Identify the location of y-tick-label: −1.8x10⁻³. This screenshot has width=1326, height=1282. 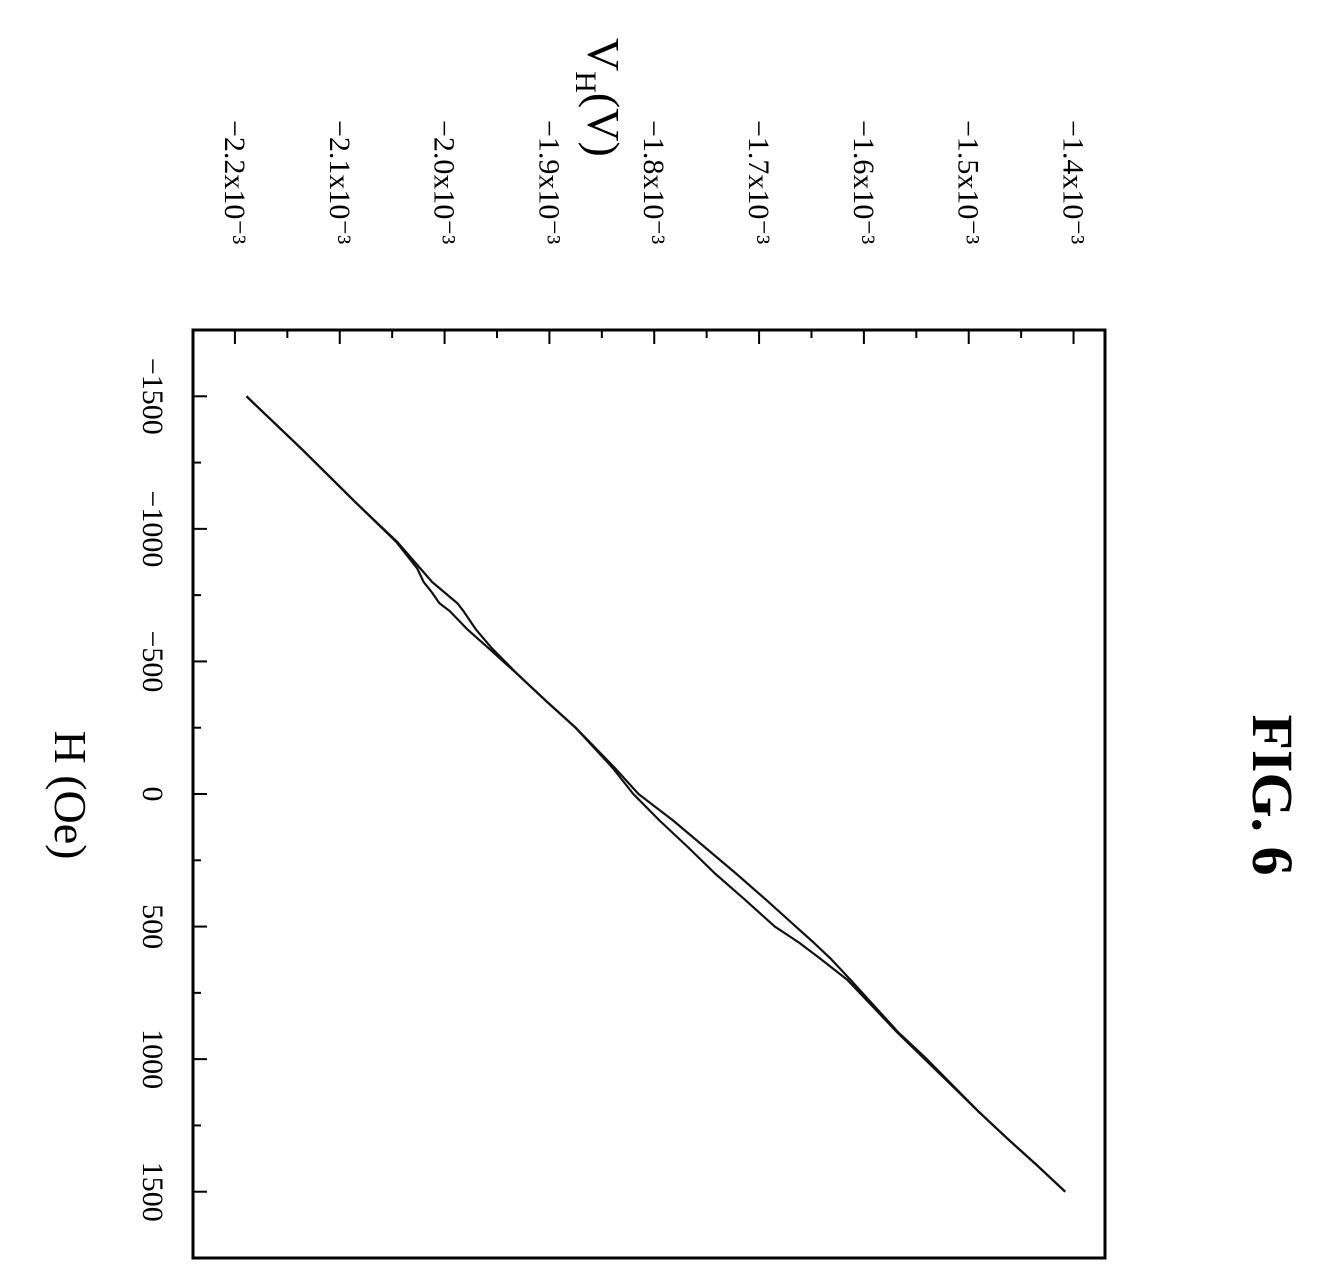
(653, 182).